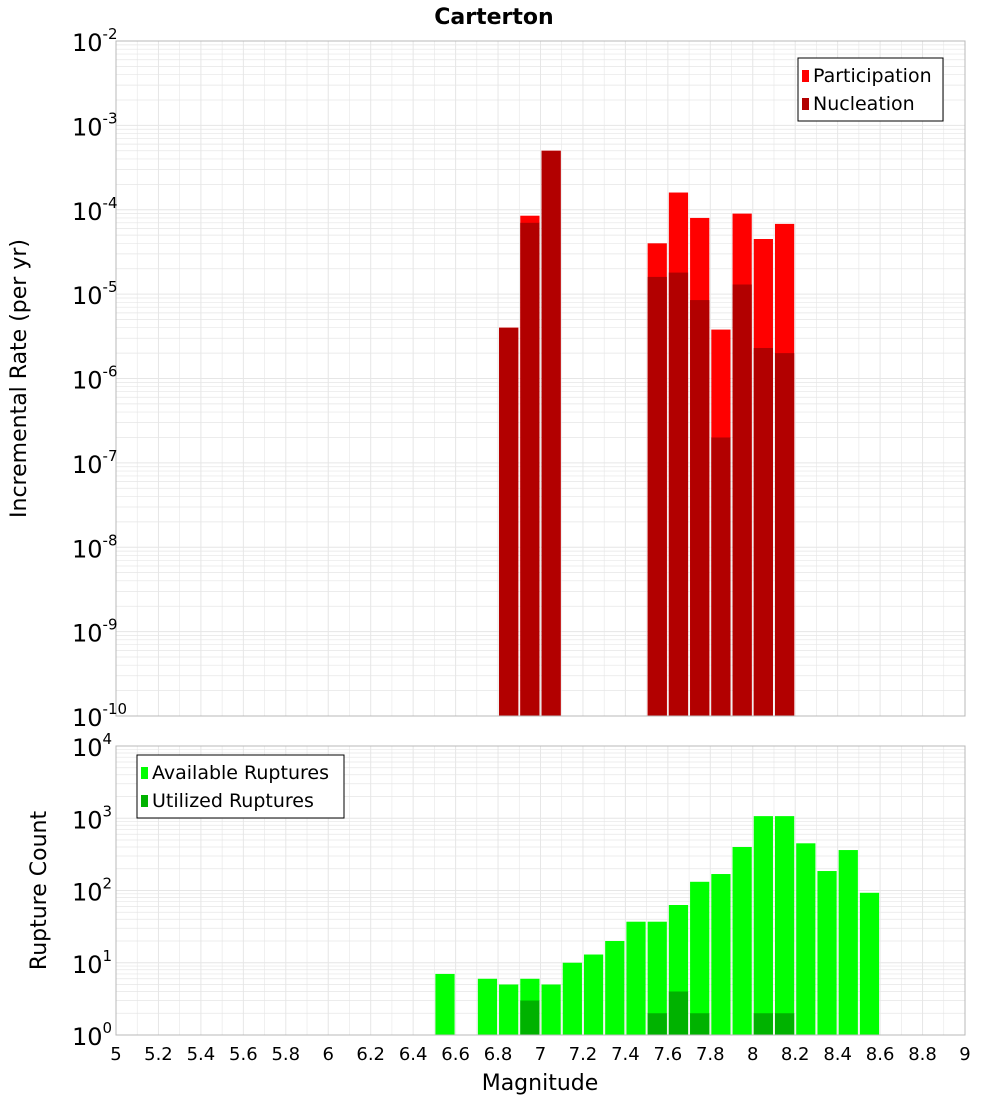 This screenshot has height=1104, width=1000. I want to click on legend-label: Utilized Ruptures, so click(233, 801).